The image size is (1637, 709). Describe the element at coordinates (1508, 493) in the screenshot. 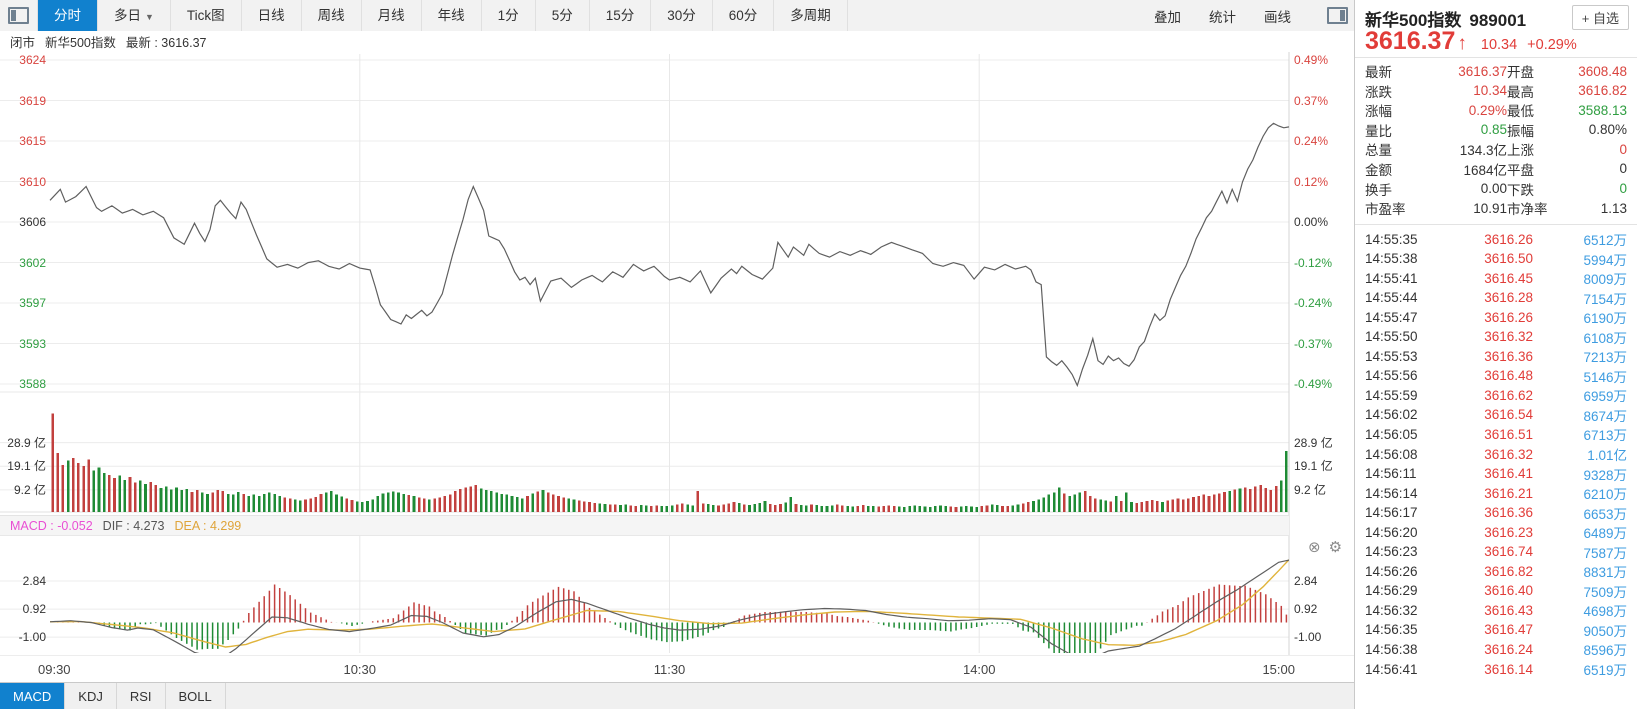

I see `tick-price: 3616.21` at that location.